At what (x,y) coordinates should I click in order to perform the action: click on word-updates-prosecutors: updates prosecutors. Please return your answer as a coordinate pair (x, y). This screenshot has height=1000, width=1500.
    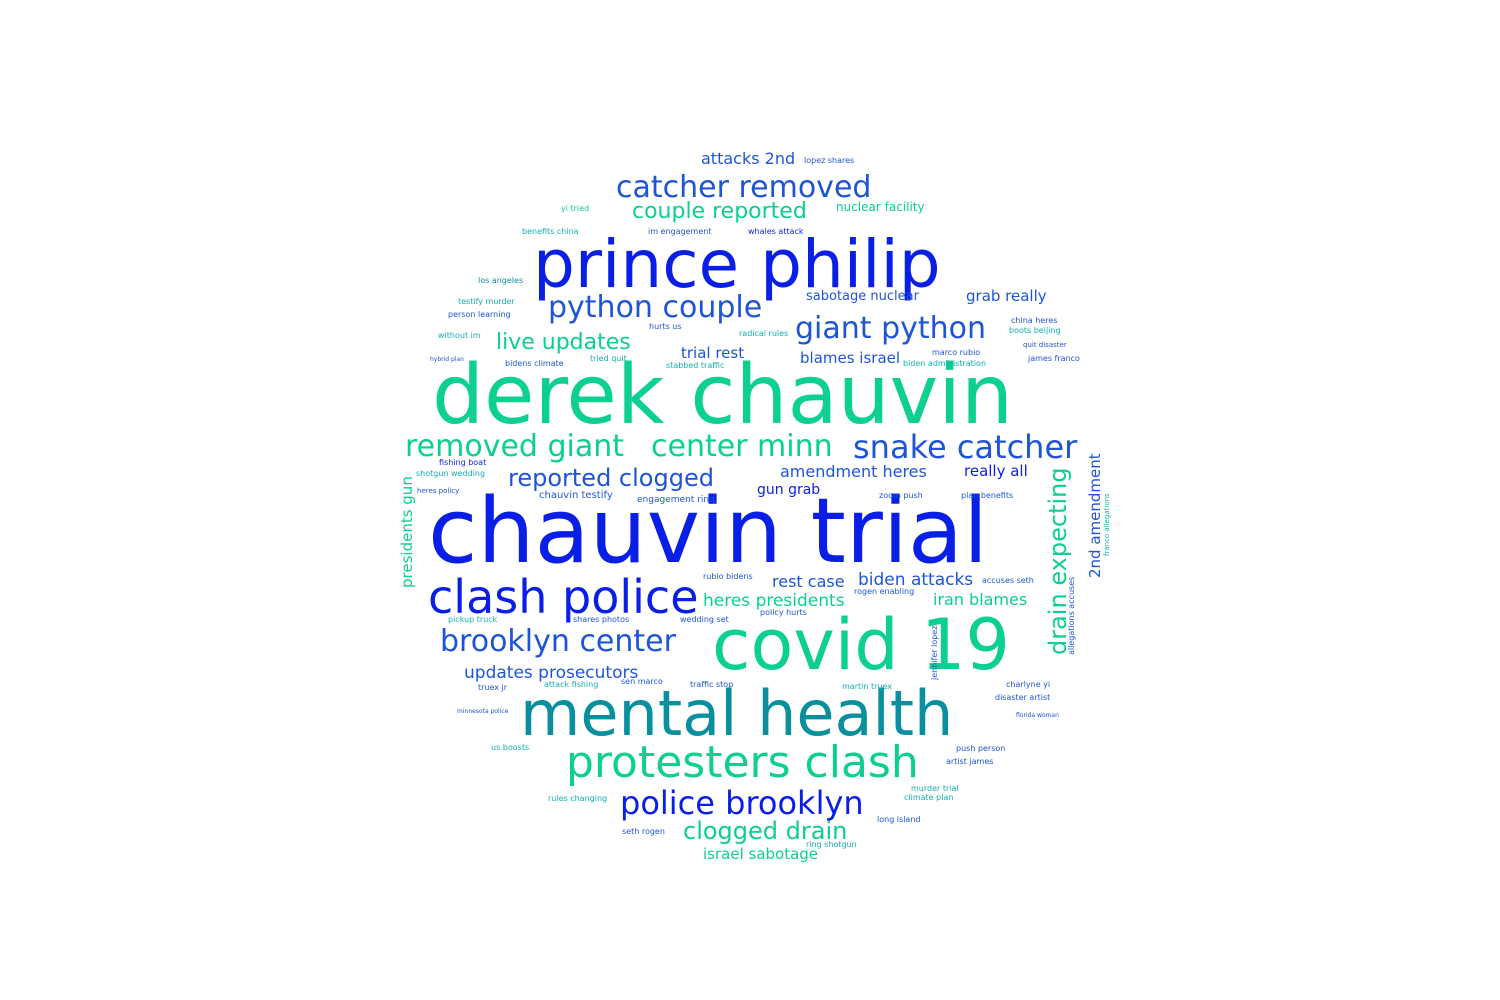
    Looking at the image, I should click on (551, 673).